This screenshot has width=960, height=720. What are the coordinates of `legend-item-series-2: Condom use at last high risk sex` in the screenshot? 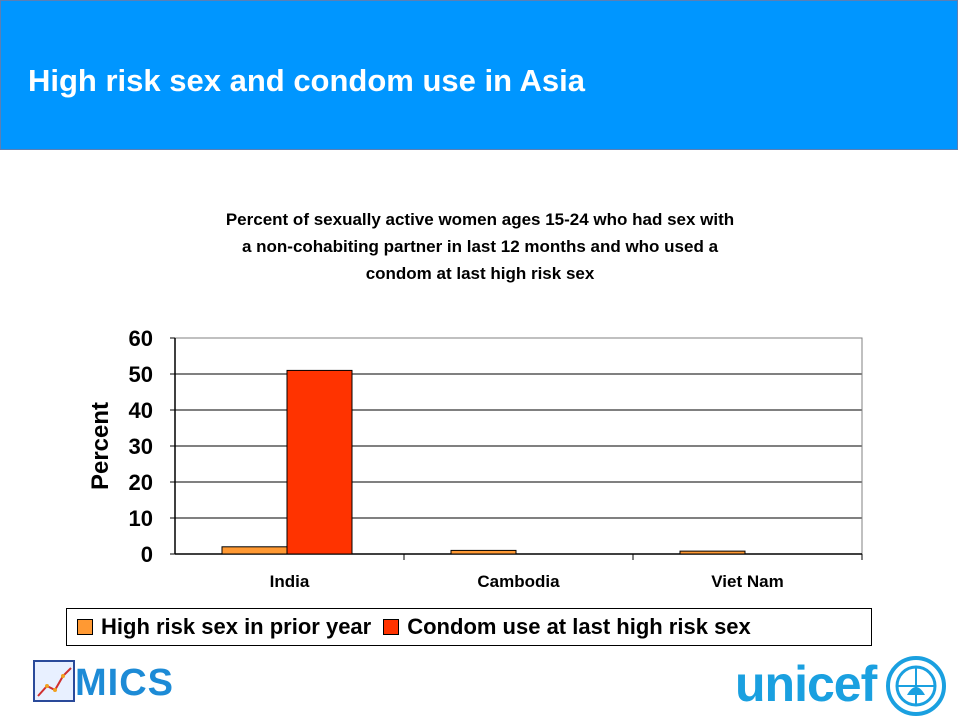 It's located at (567, 627).